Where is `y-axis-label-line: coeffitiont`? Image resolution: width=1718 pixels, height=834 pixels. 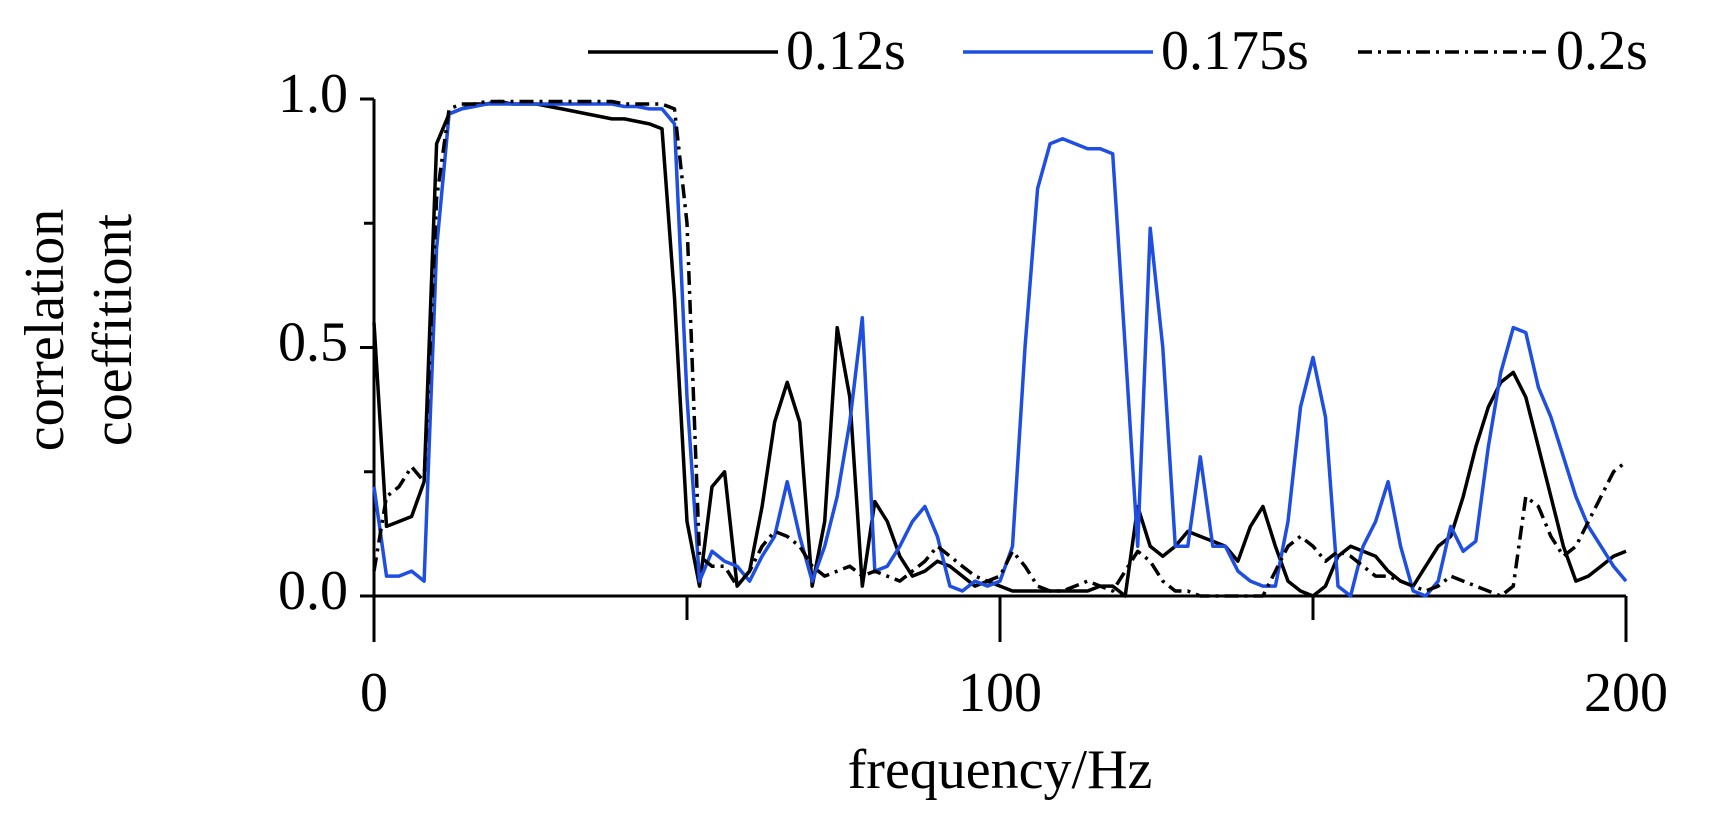 y-axis-label-line: coeffitiont is located at coordinates (113, 329).